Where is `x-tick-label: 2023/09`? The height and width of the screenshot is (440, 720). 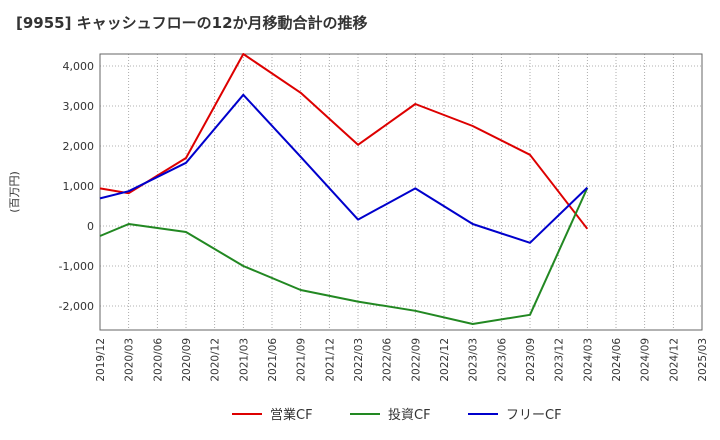 x-tick-label: 2023/09 is located at coordinates (531, 360).